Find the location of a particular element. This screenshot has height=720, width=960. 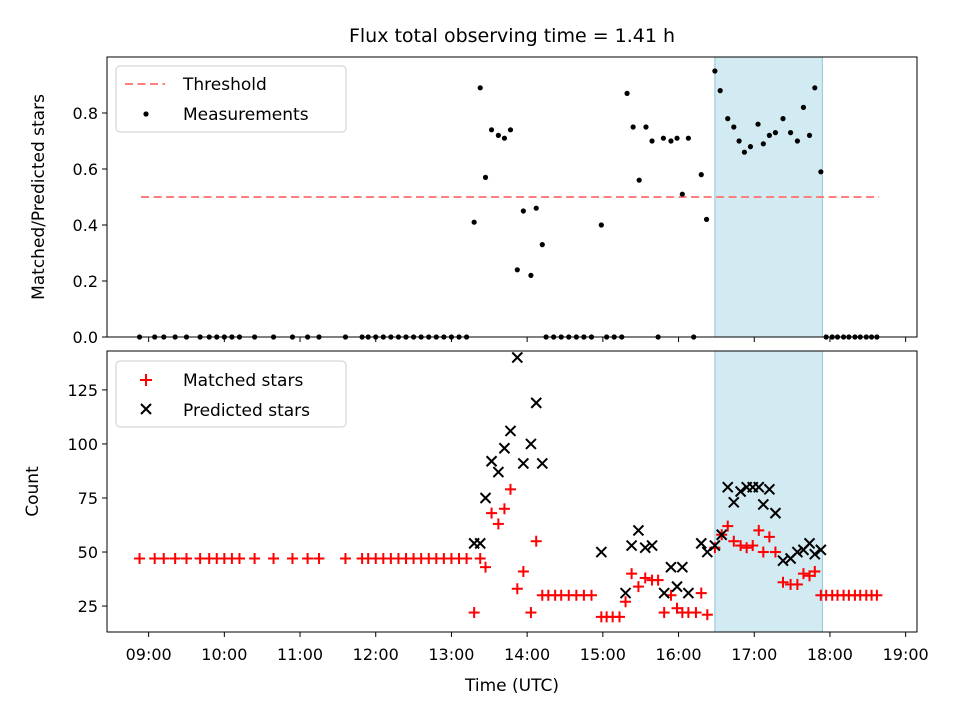

x-tick-label: 19:00 is located at coordinates (906, 654).